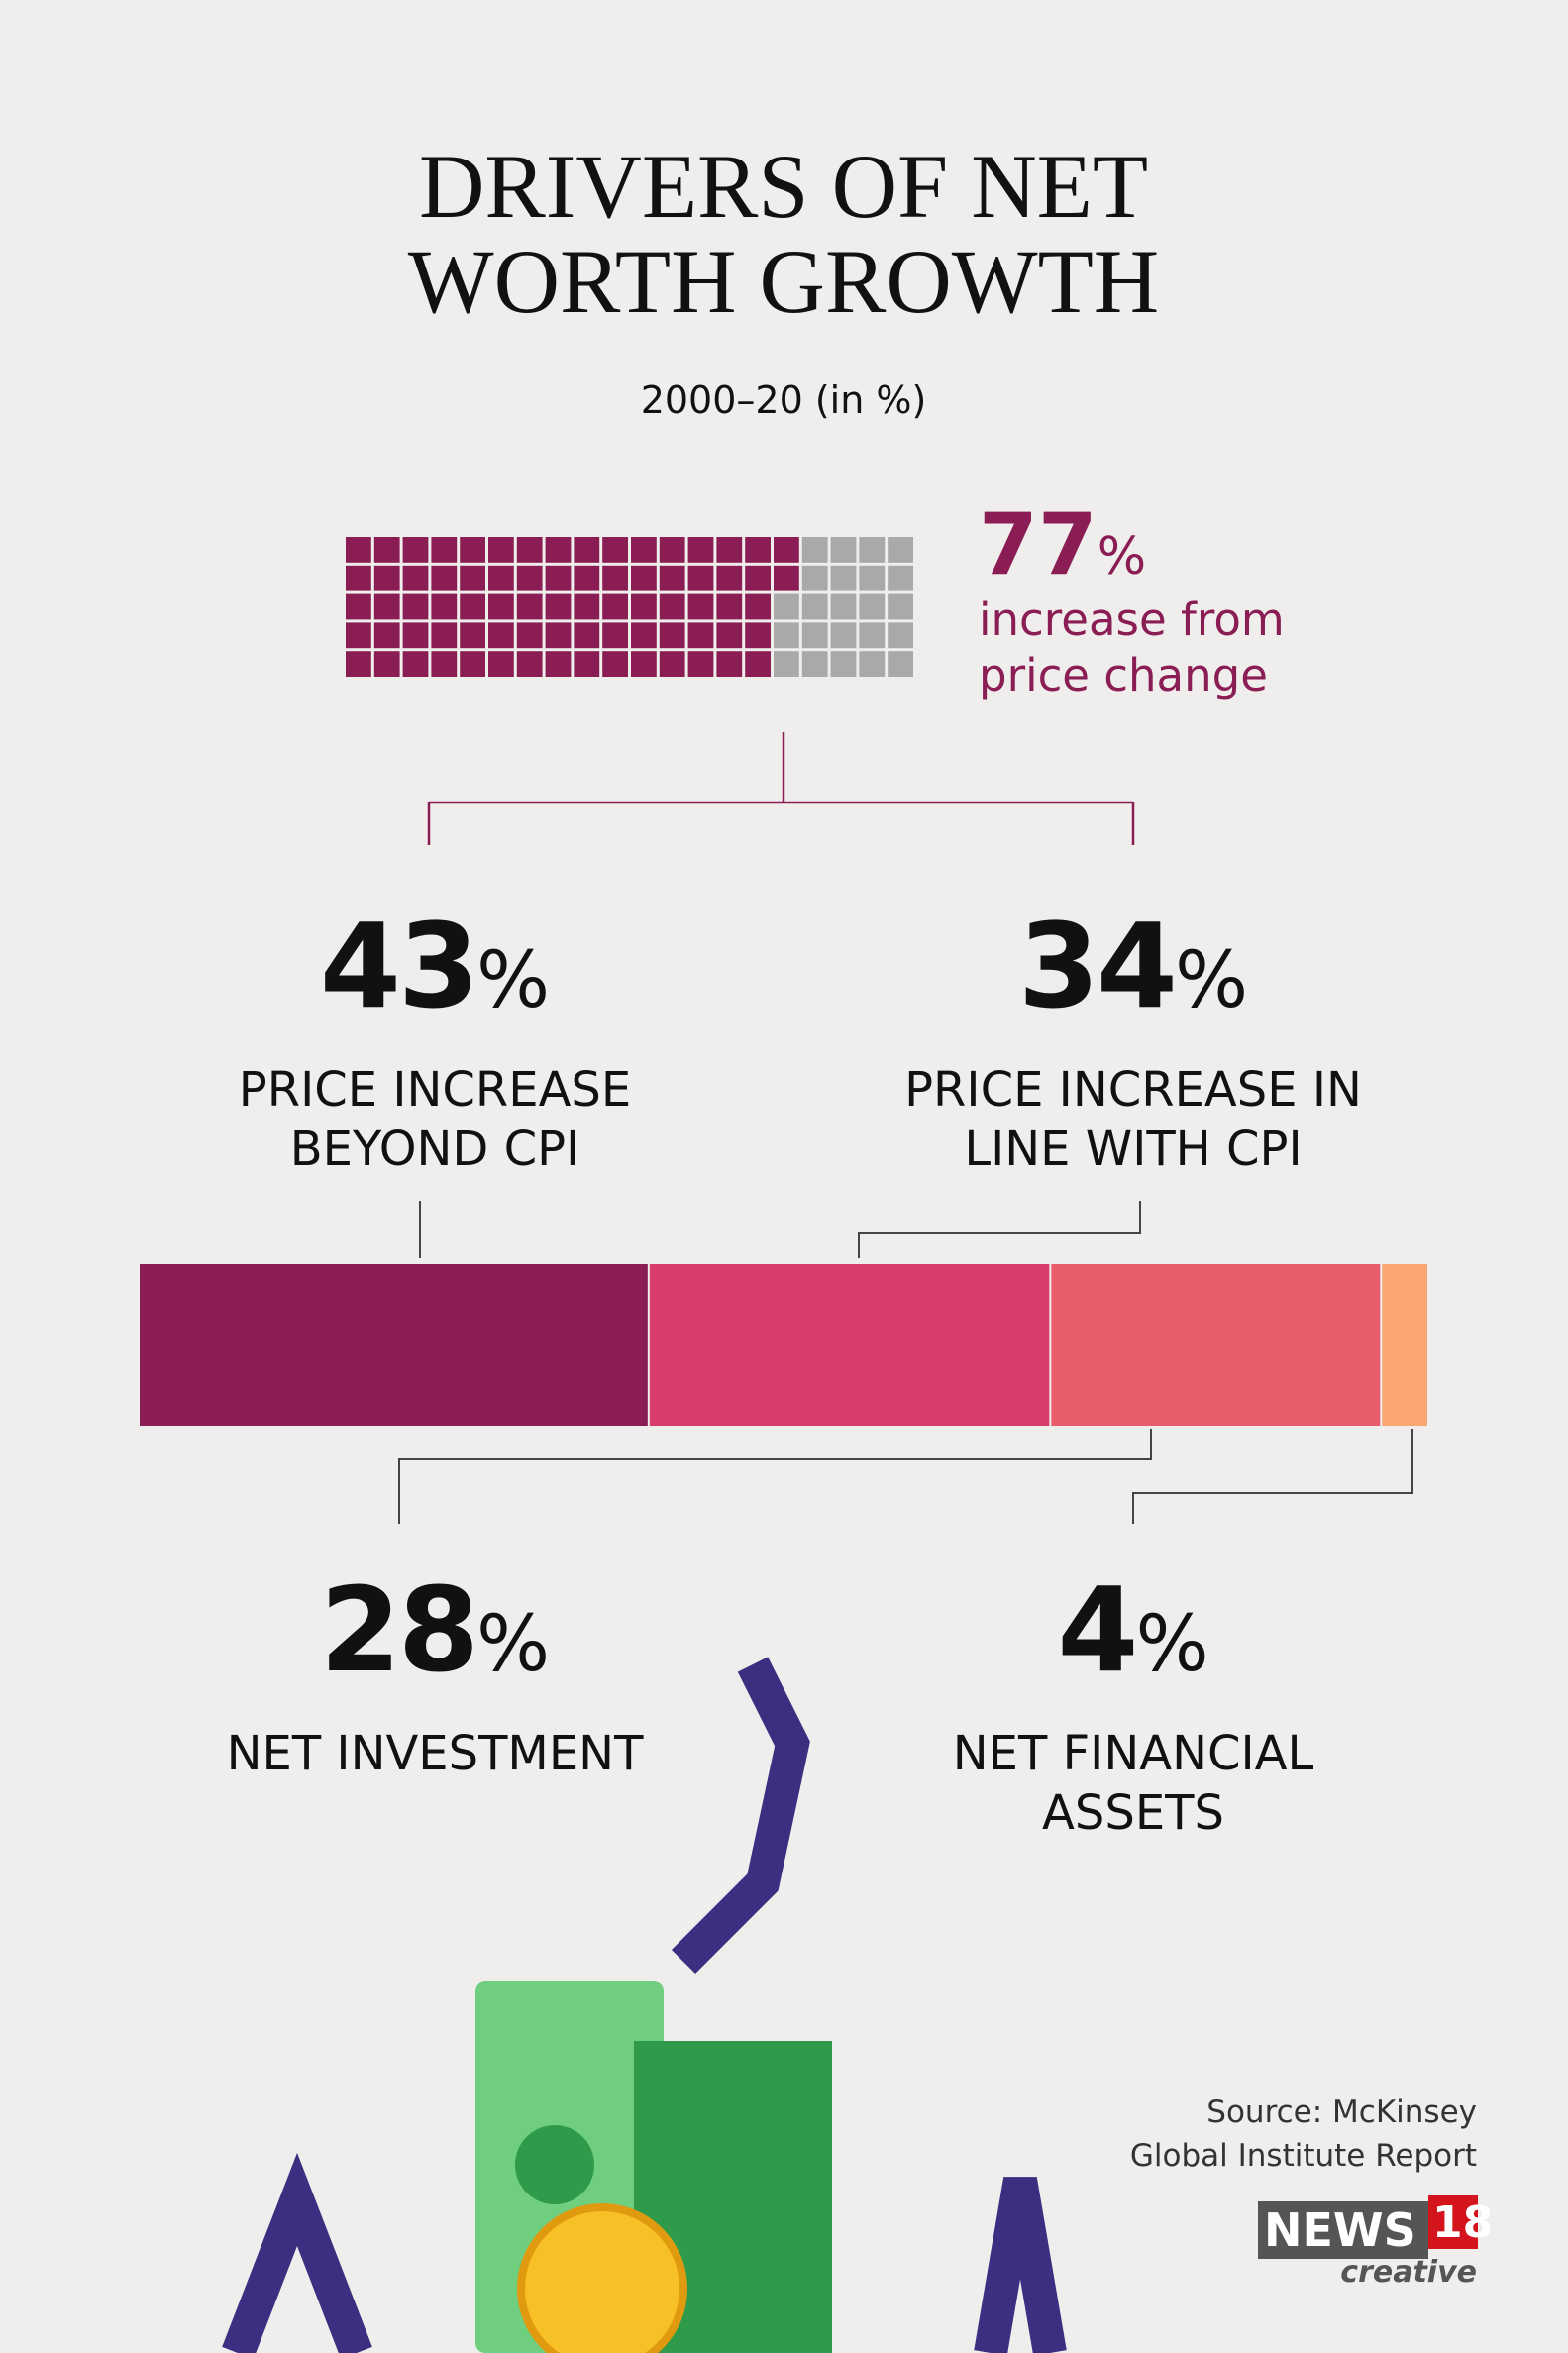 The image size is (1568, 2353). I want to click on waffle-value-label: 77%, so click(1063, 544).